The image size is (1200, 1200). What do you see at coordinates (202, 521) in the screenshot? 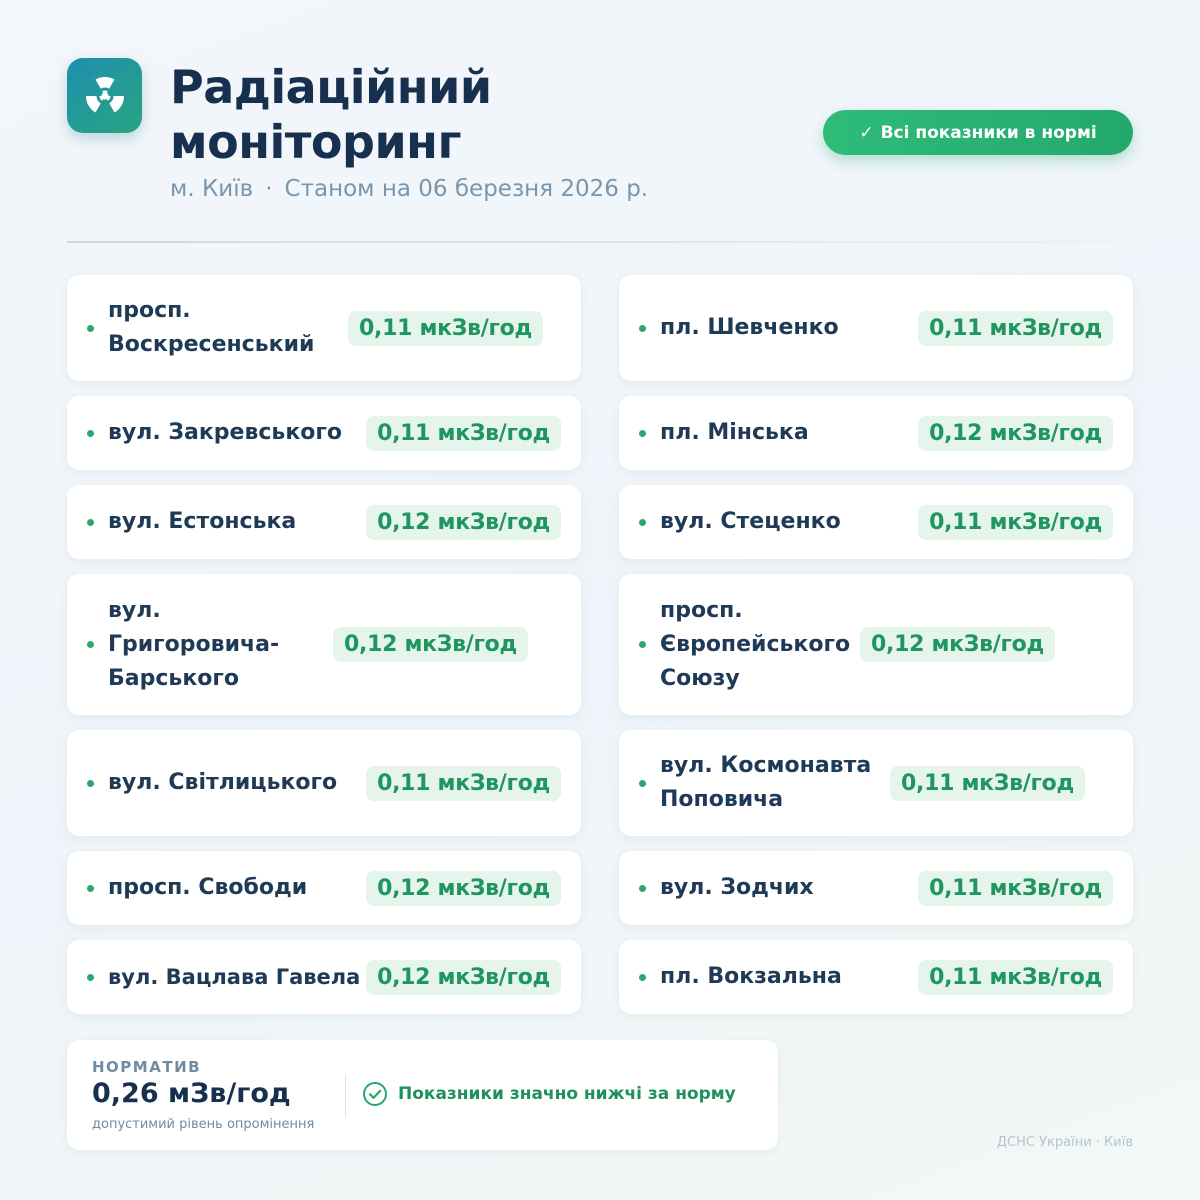
I see `location-name: вул. Естонська` at bounding box center [202, 521].